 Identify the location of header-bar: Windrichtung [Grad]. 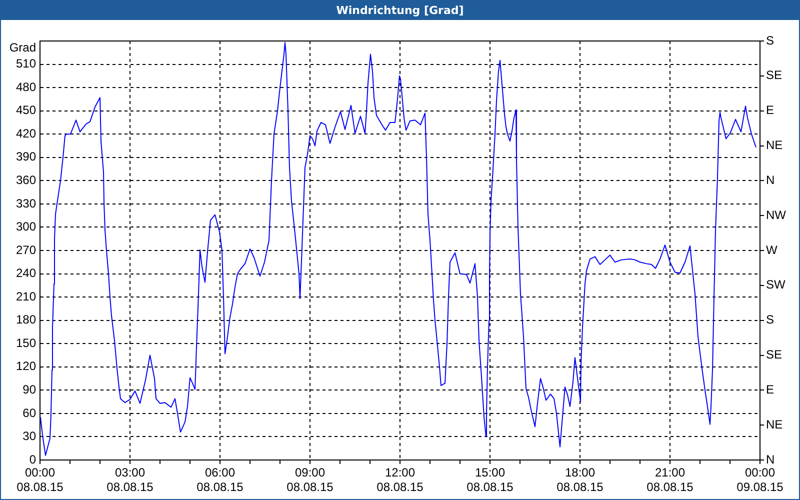
(400, 10).